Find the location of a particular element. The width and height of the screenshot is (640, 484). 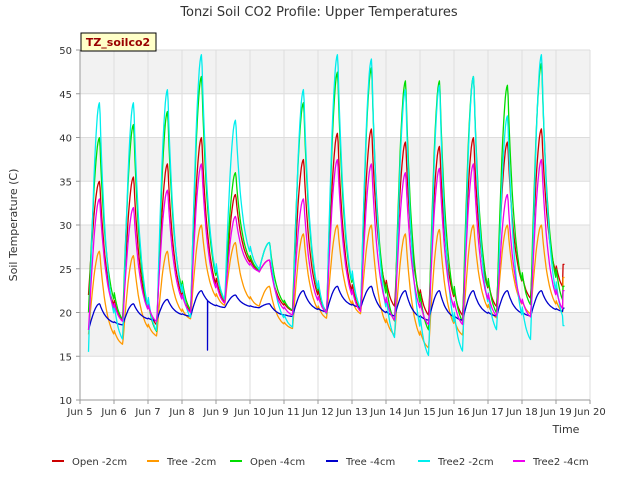

legend-item: Tree2 -4cm is located at coordinates (551, 462).